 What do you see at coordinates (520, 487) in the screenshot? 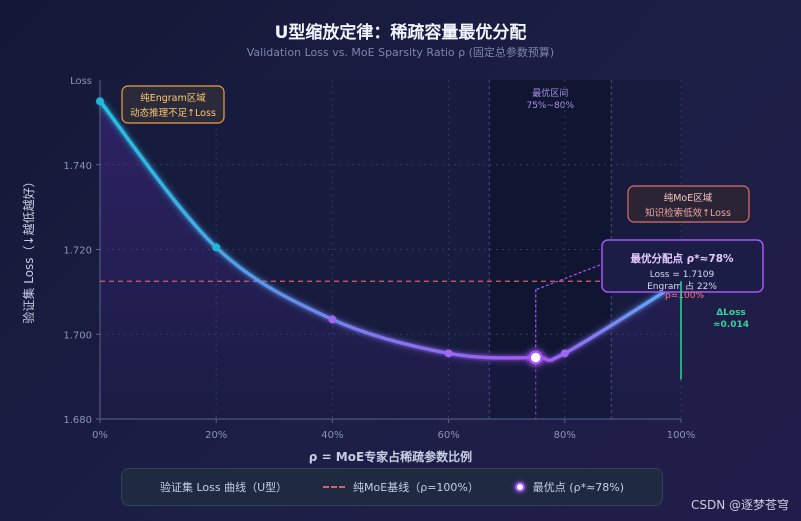
I see `legend-swatch-optimum` at bounding box center [520, 487].